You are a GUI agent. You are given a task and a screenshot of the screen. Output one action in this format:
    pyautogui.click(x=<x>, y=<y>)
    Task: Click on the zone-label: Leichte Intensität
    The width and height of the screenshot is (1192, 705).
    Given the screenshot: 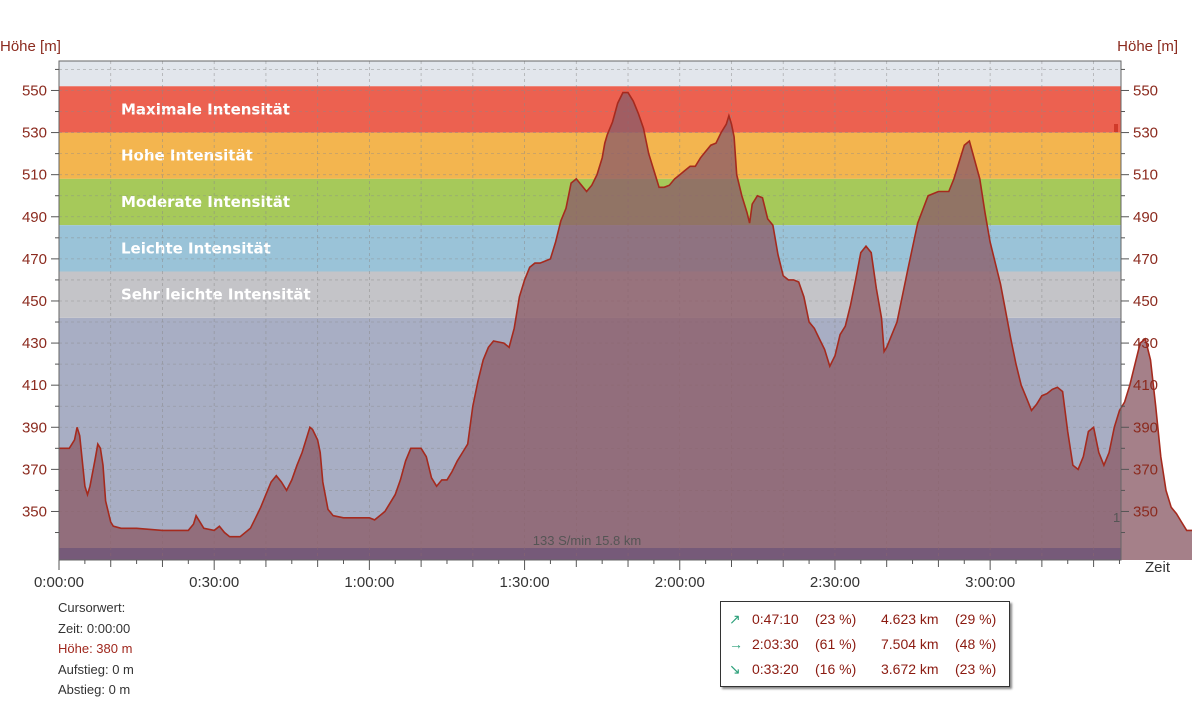 What is the action you would take?
    pyautogui.click(x=196, y=248)
    